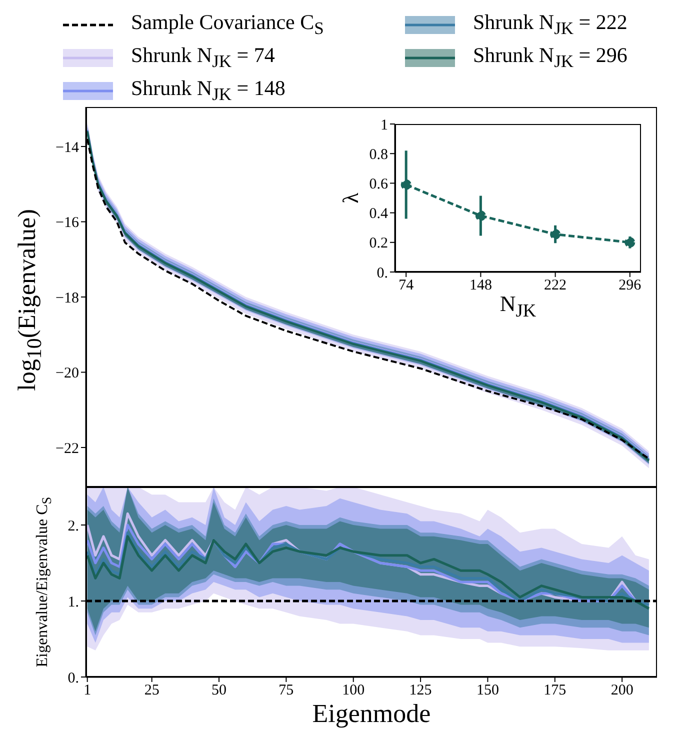 This screenshot has width=691, height=735. Describe the element at coordinates (550, 24) in the screenshot. I see `legend-label: Shrunk N$_{JK}$ = 222` at that location.